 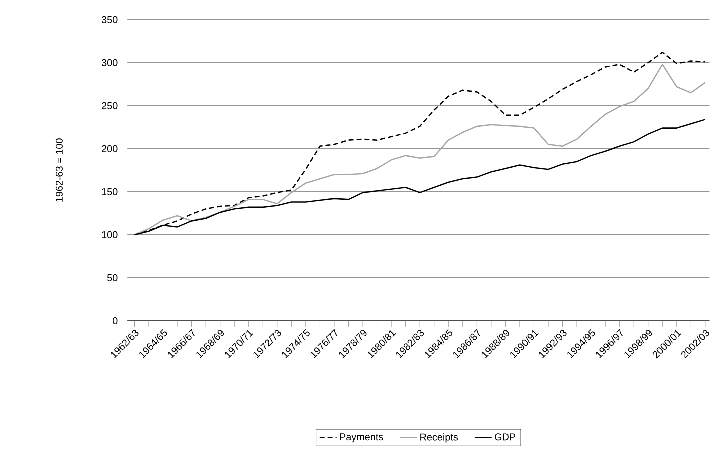 I want to click on y-axis-title: 1962-63 = 100, so click(x=59, y=170).